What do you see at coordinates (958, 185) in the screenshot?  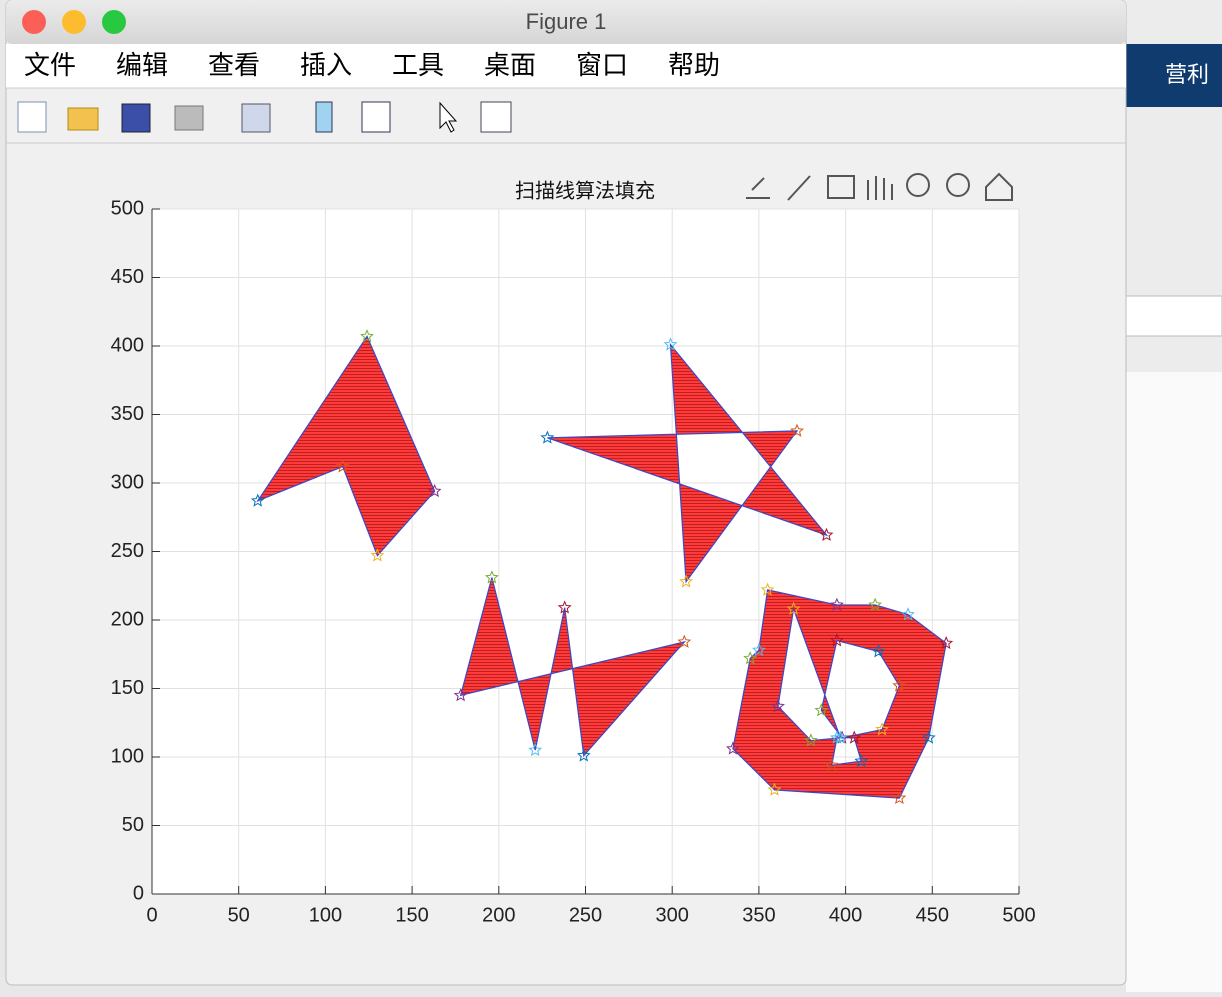 I see `tool-zoom-out` at bounding box center [958, 185].